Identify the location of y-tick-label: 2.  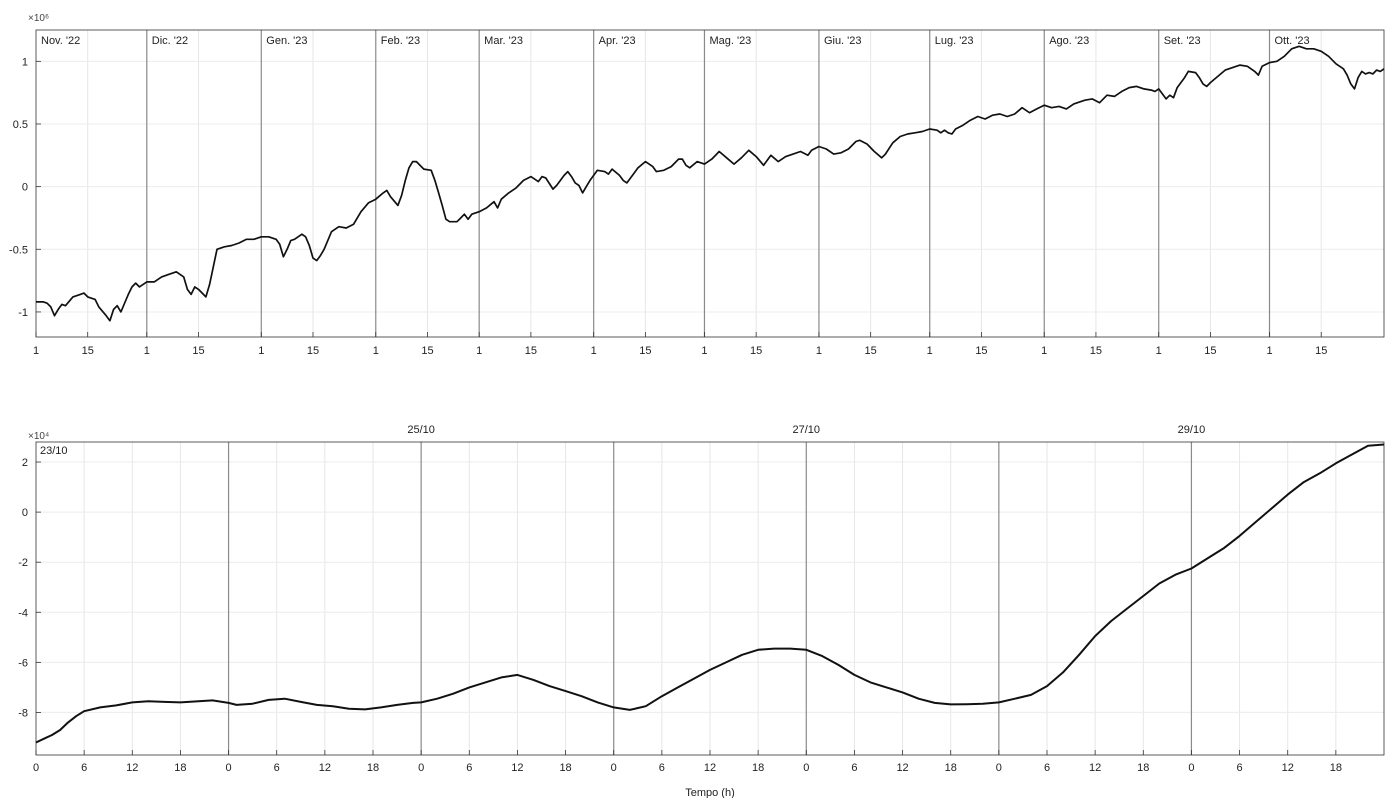
(25, 463).